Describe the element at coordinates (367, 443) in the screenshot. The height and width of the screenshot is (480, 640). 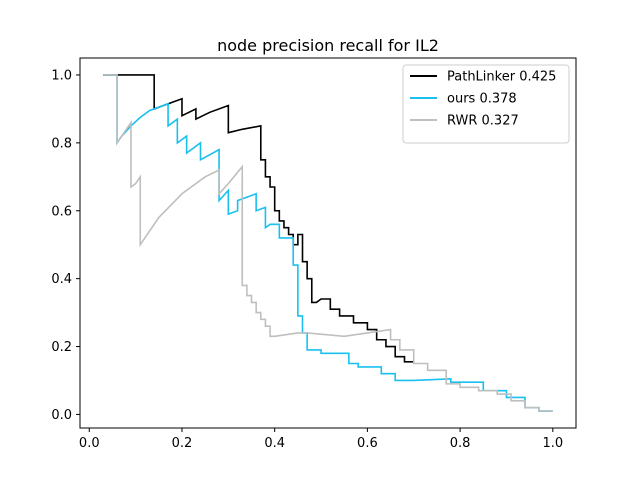
I see `x-tick-label: 0.6` at that location.